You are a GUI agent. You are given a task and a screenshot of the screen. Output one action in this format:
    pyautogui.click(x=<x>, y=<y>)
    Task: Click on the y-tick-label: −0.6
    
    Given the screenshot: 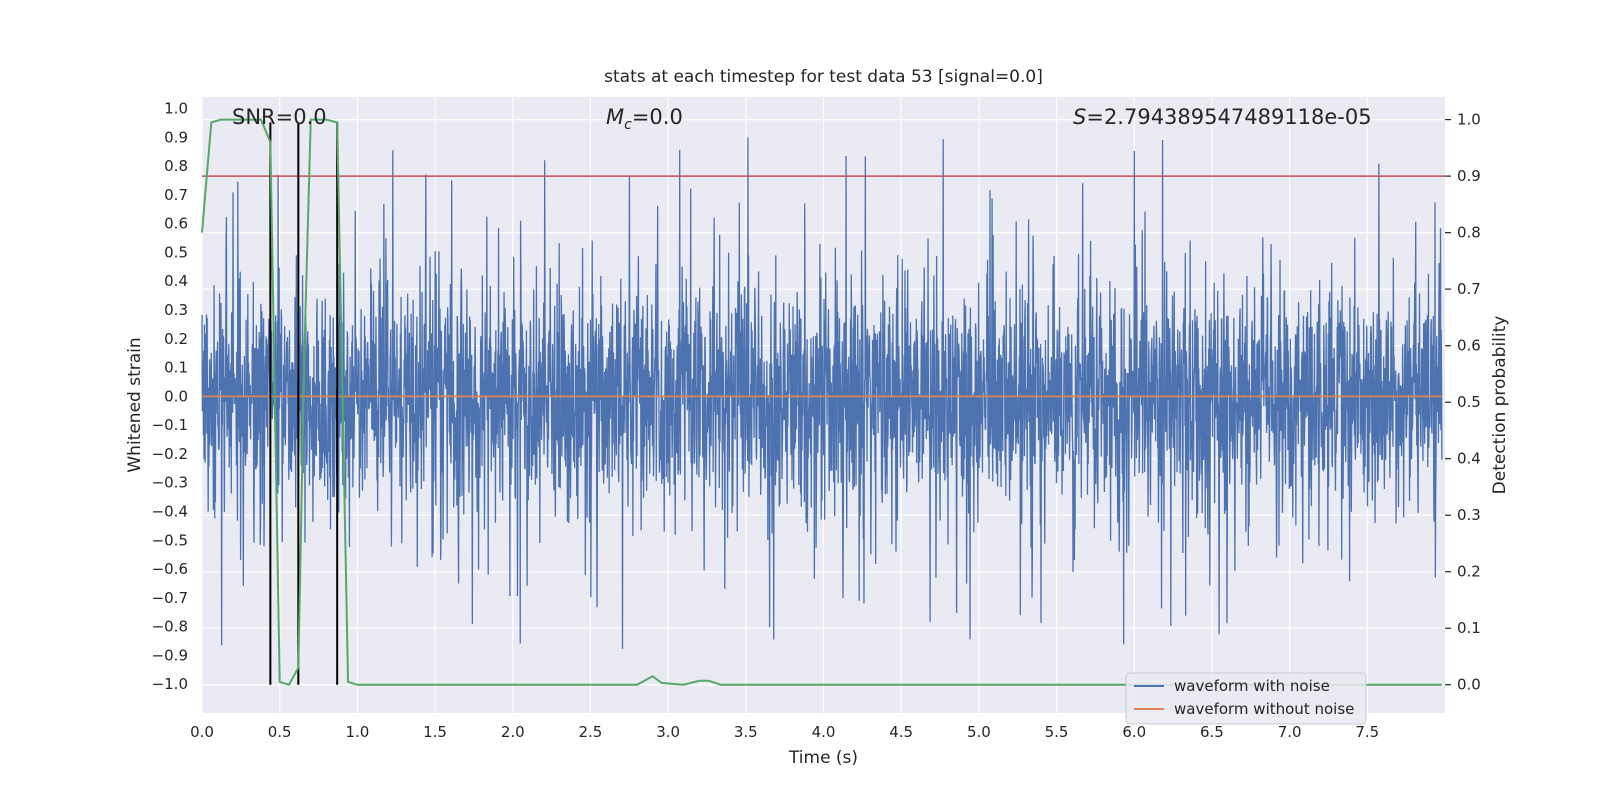 What is the action you would take?
    pyautogui.click(x=170, y=569)
    